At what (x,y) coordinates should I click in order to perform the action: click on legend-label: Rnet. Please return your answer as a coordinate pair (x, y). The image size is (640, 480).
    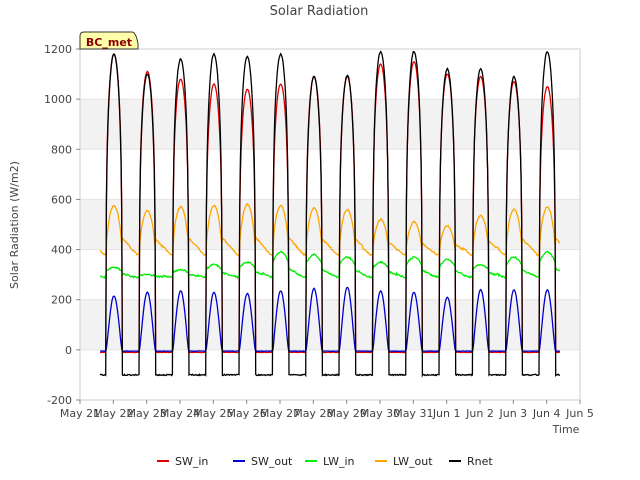
    Looking at the image, I should click on (480, 461).